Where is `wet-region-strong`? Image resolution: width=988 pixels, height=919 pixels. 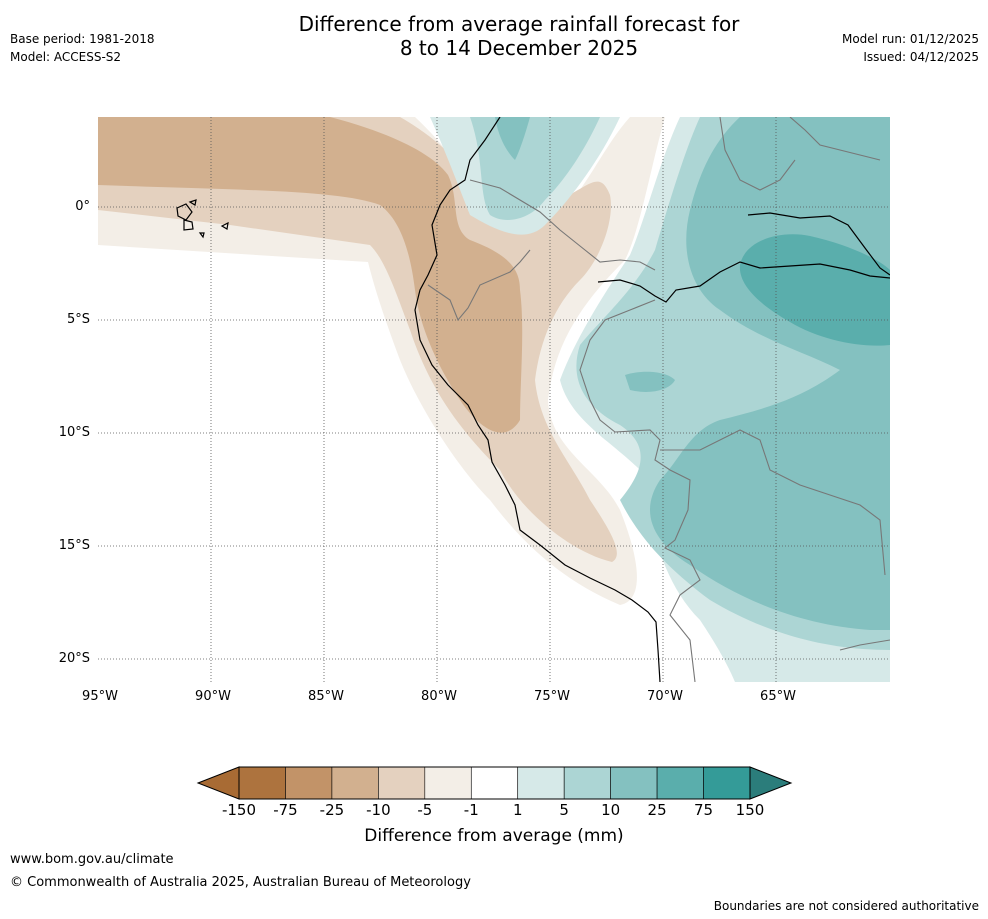 wet-region-strong is located at coordinates (814, 290).